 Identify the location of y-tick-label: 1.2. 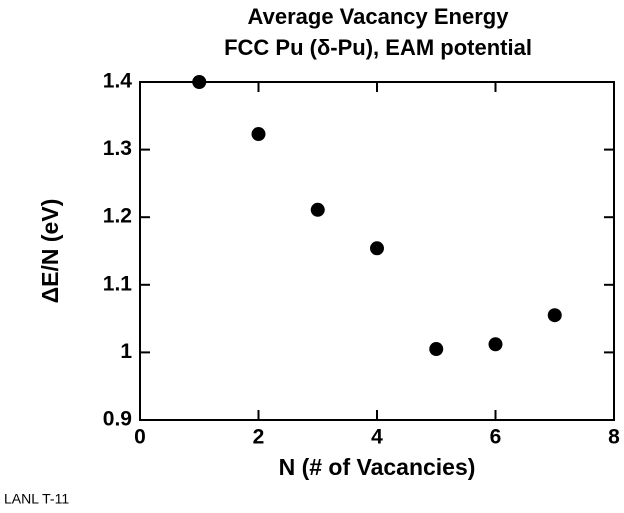
(117, 216).